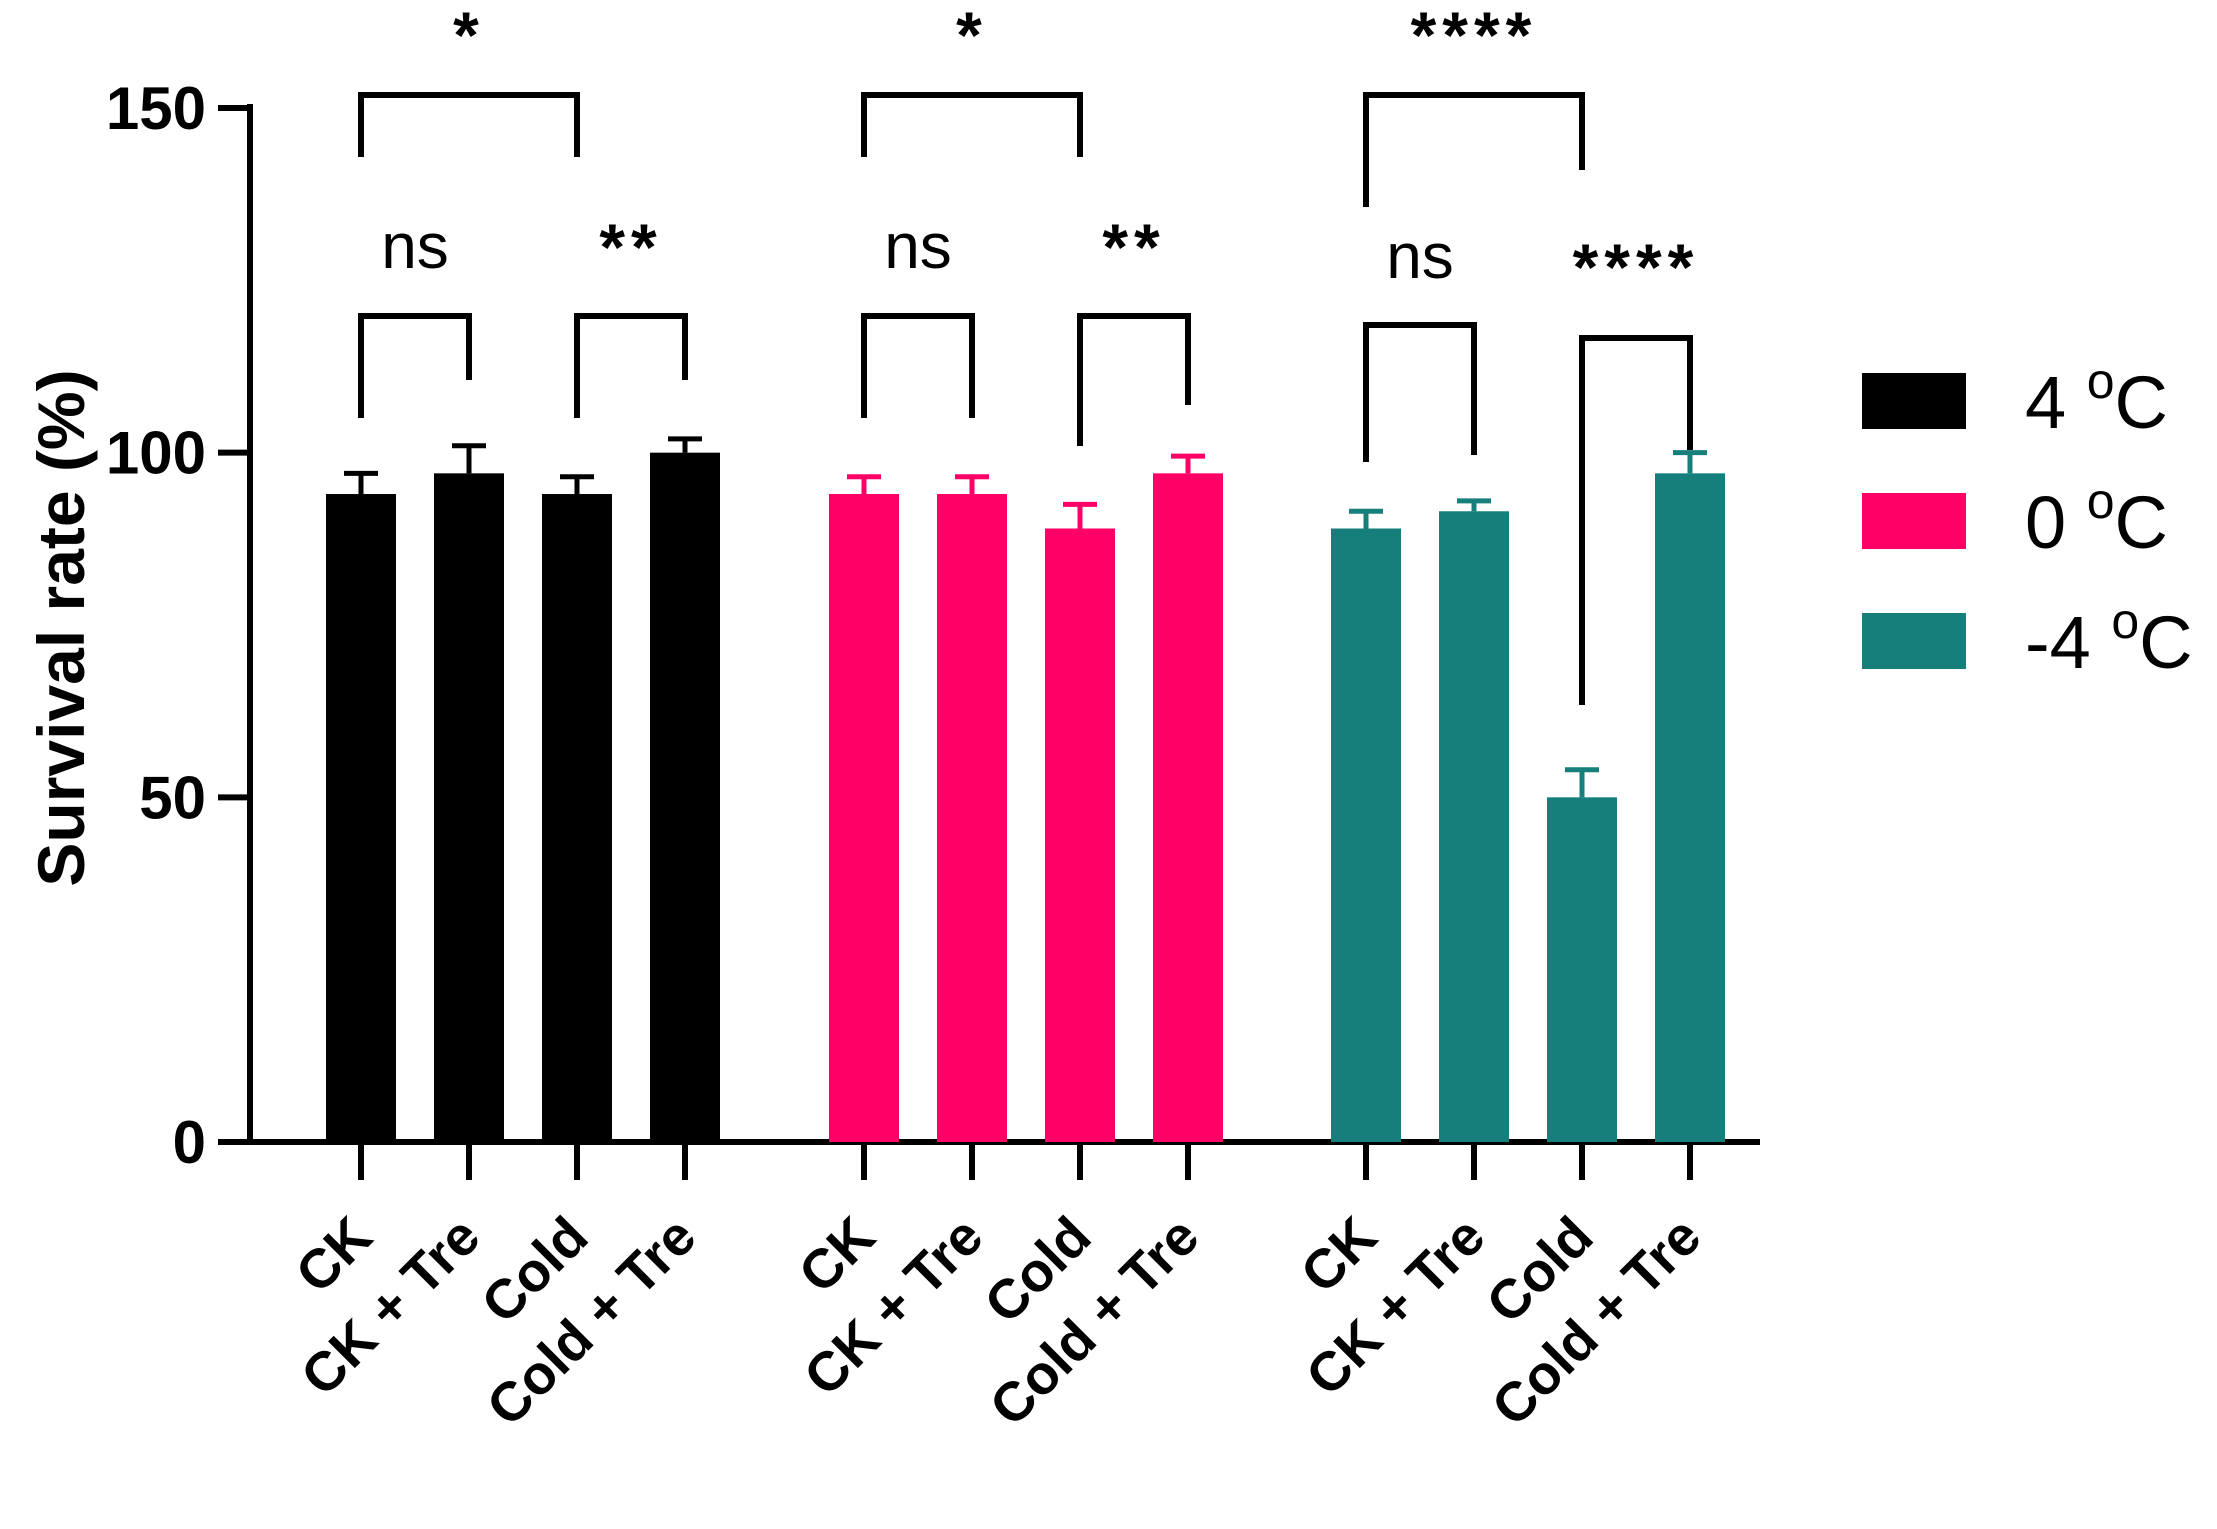 This screenshot has height=1529, width=2217. Describe the element at coordinates (172, 797) in the screenshot. I see `y-tick-label-50: 50` at that location.